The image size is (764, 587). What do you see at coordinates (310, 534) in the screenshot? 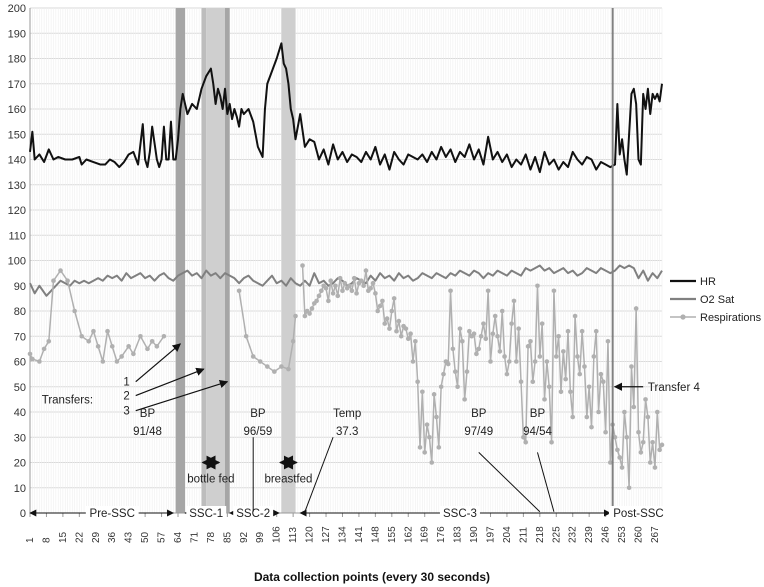
I see `x-tick-label: 120` at bounding box center [310, 534].